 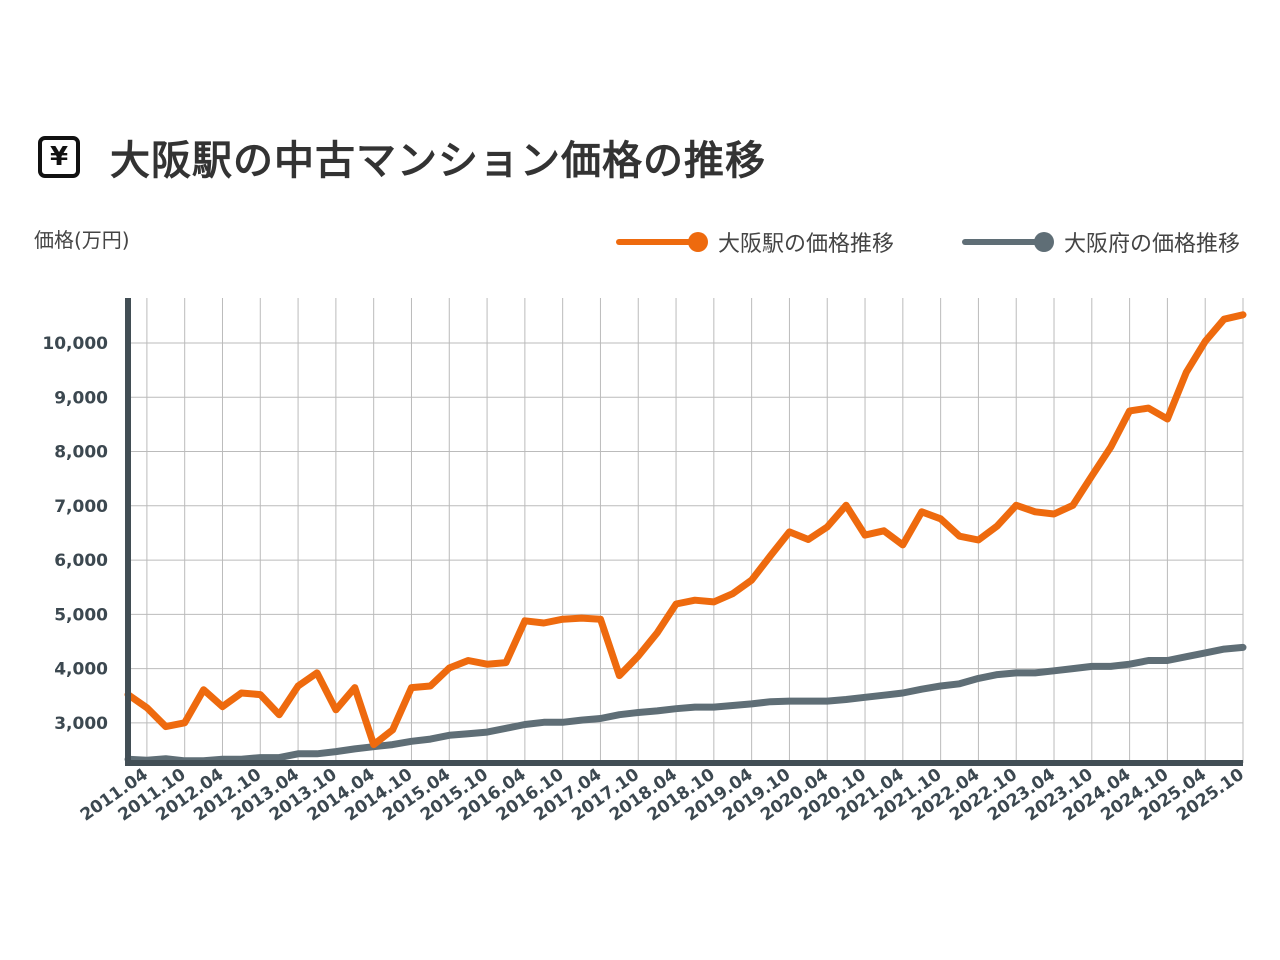 I want to click on legend-item-station: 大阪駅の価格推移, so click(x=755, y=242).